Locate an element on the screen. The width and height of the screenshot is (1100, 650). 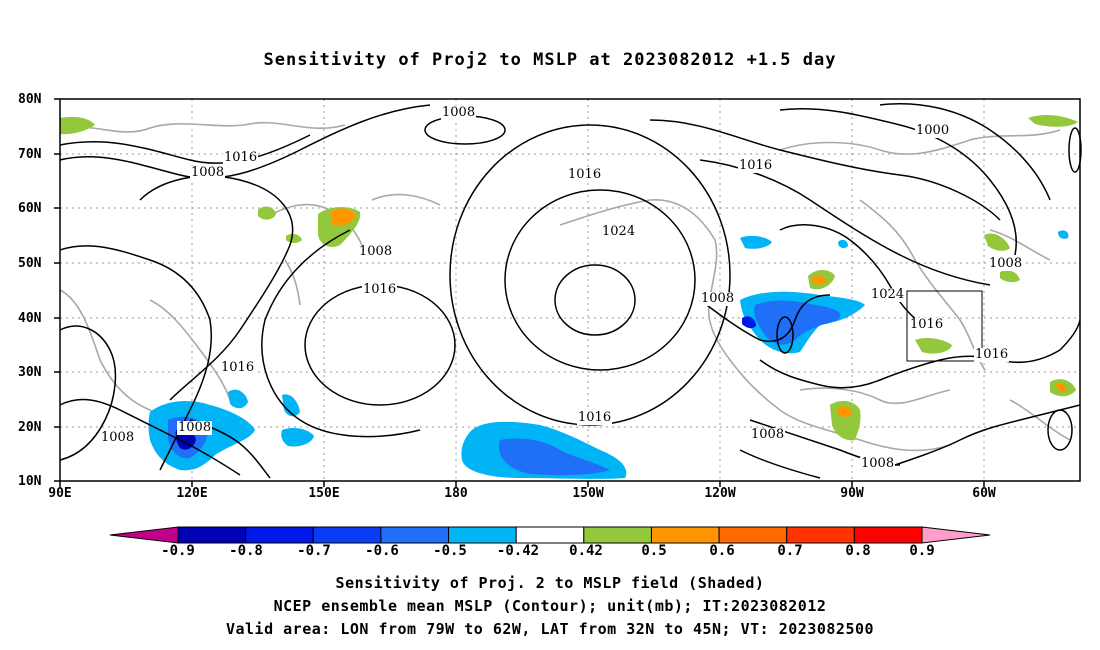
lat-label-80n: 80N is located at coordinates (30, 99).